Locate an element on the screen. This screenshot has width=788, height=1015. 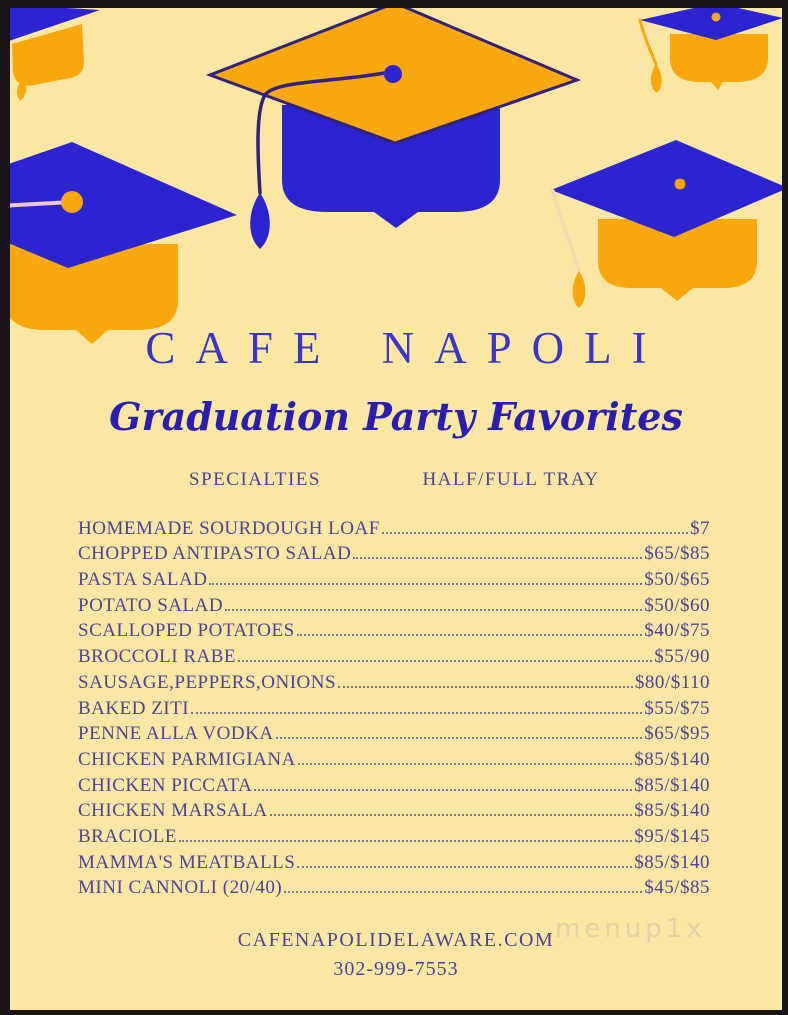
menu-item-price: $95/$145 is located at coordinates (672, 836).